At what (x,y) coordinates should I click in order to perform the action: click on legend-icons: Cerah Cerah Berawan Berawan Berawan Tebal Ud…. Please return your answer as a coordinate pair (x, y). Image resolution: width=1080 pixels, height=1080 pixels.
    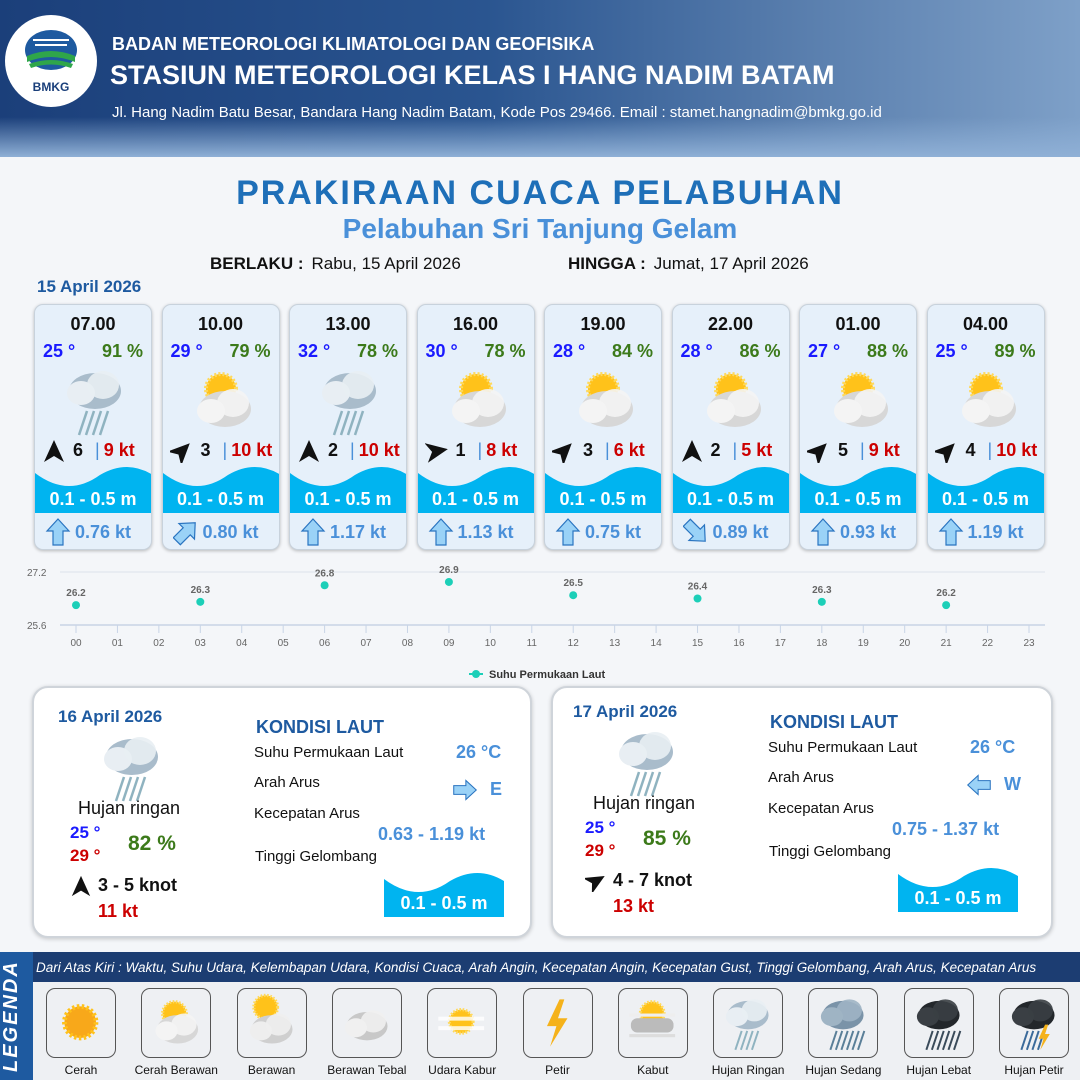
    Looking at the image, I should click on (556, 1031).